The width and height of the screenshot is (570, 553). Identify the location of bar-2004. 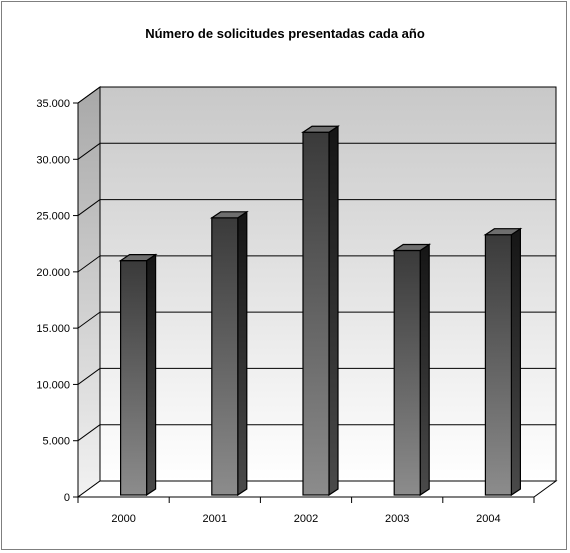
(503, 362).